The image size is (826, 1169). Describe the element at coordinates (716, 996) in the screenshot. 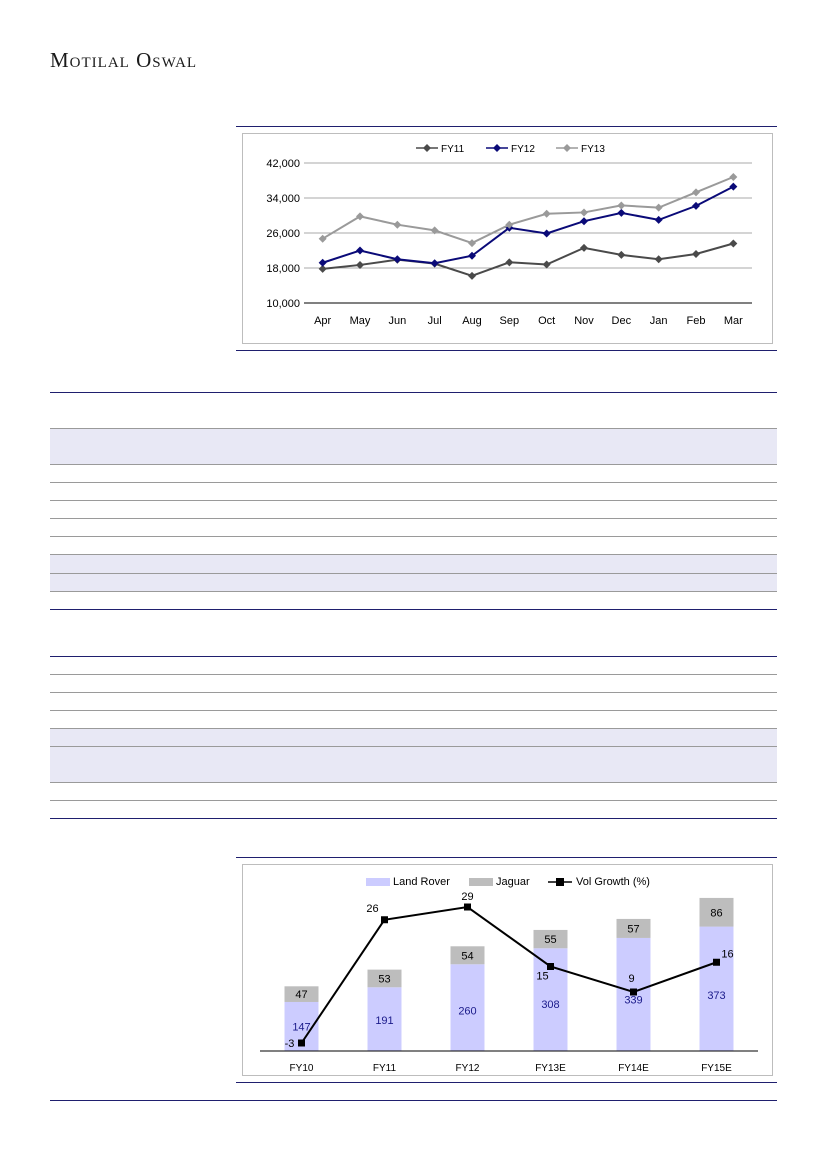

I see `data-label: 373` at that location.